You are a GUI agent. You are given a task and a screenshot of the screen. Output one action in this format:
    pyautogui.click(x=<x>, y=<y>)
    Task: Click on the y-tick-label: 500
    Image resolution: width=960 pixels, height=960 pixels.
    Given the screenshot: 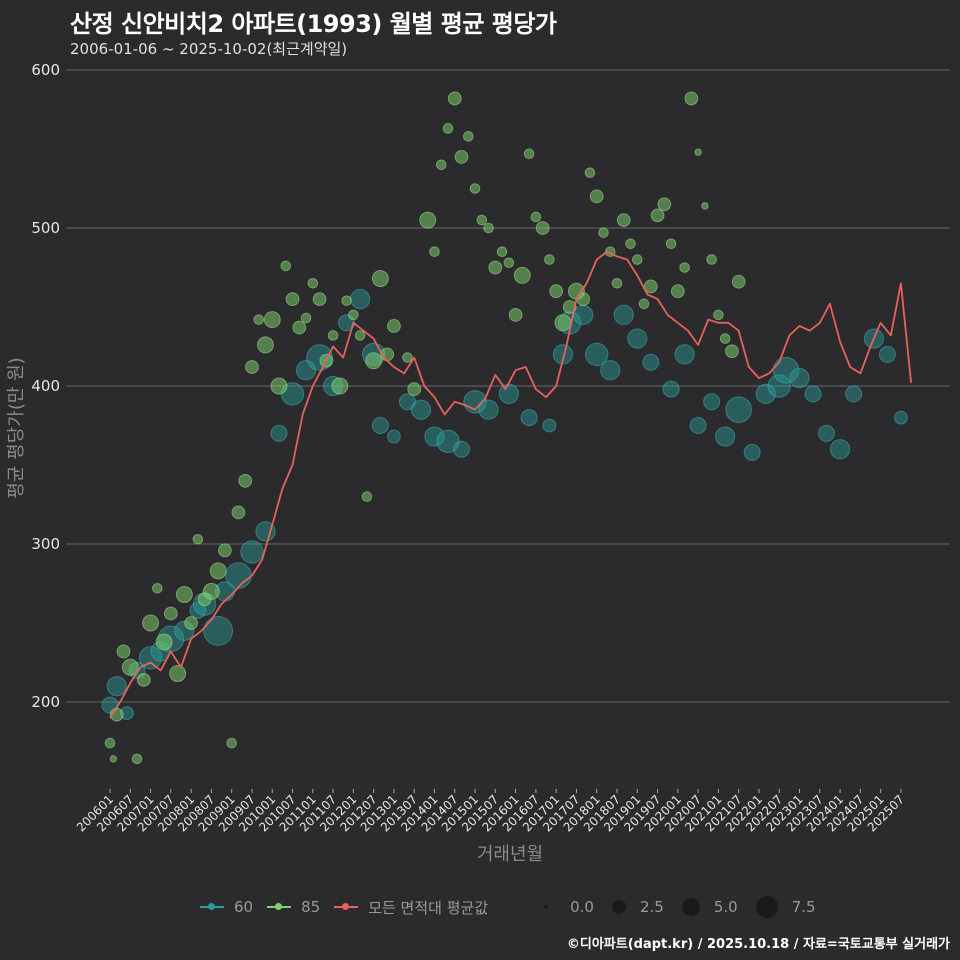 What is the action you would take?
    pyautogui.click(x=45, y=228)
    